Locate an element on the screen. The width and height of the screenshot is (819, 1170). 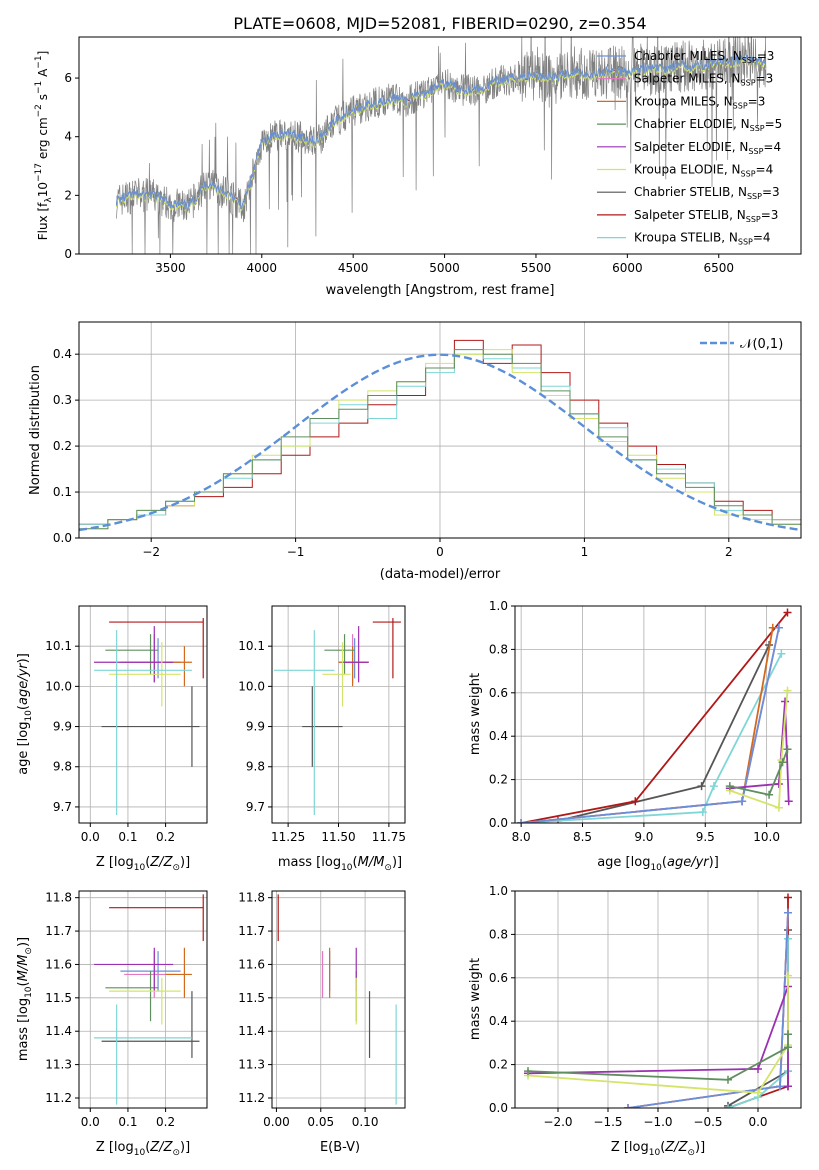
x-tick-label: −1 is located at coordinates (296, 552).